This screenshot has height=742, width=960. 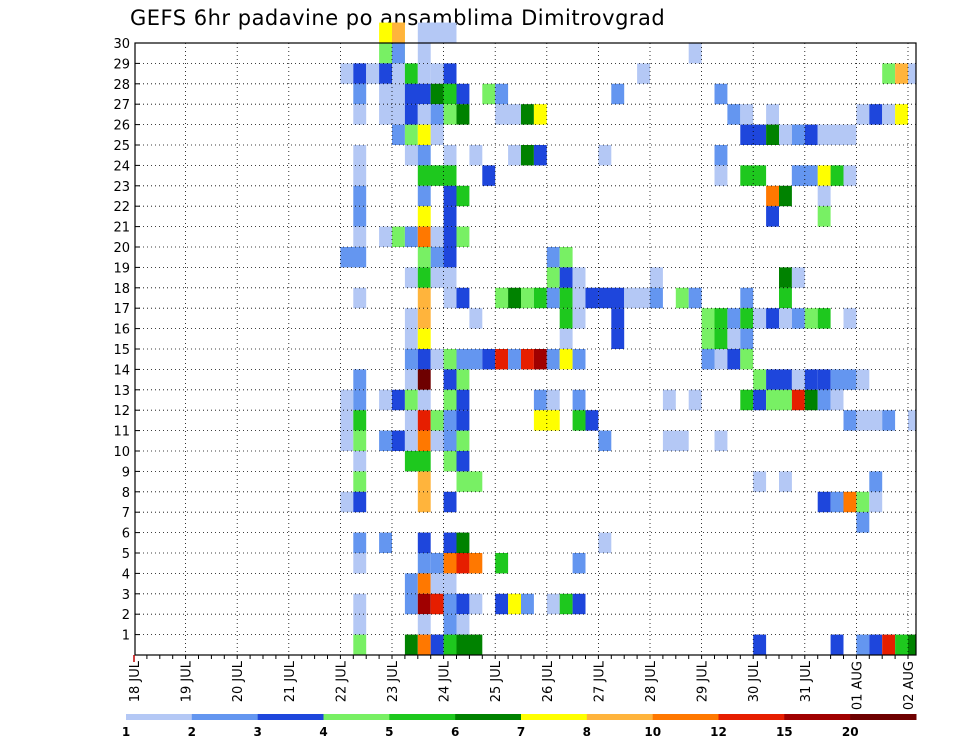 What do you see at coordinates (126, 493) in the screenshot?
I see `y-tick-label: 8` at bounding box center [126, 493].